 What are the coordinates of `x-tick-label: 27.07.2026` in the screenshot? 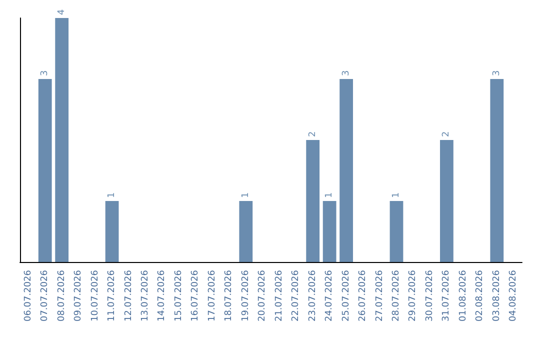 It's located at (379, 296).